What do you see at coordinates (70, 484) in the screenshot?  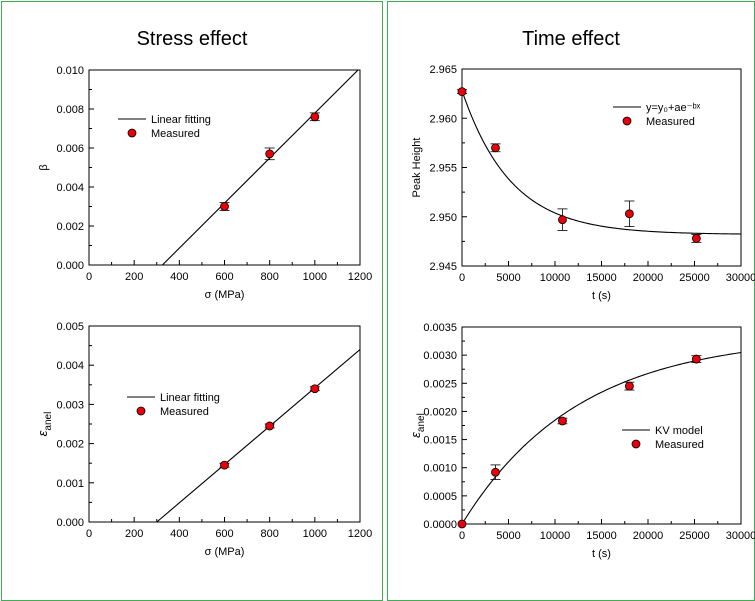 I see `y-tick-label: 0.001` at bounding box center [70, 484].